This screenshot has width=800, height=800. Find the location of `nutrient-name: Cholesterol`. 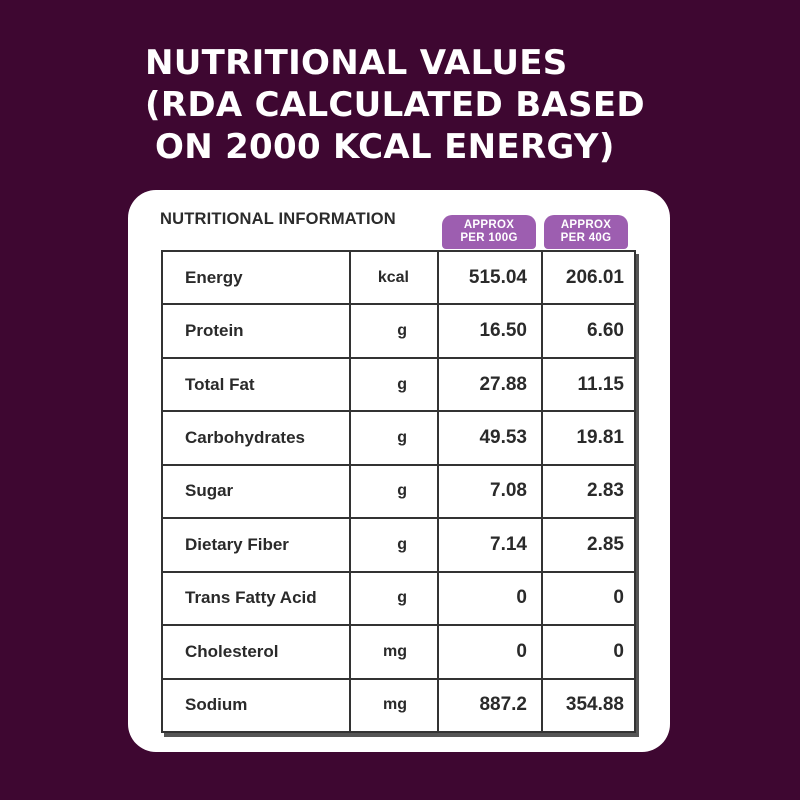

nutrient-name: Cholesterol is located at coordinates (256, 652).